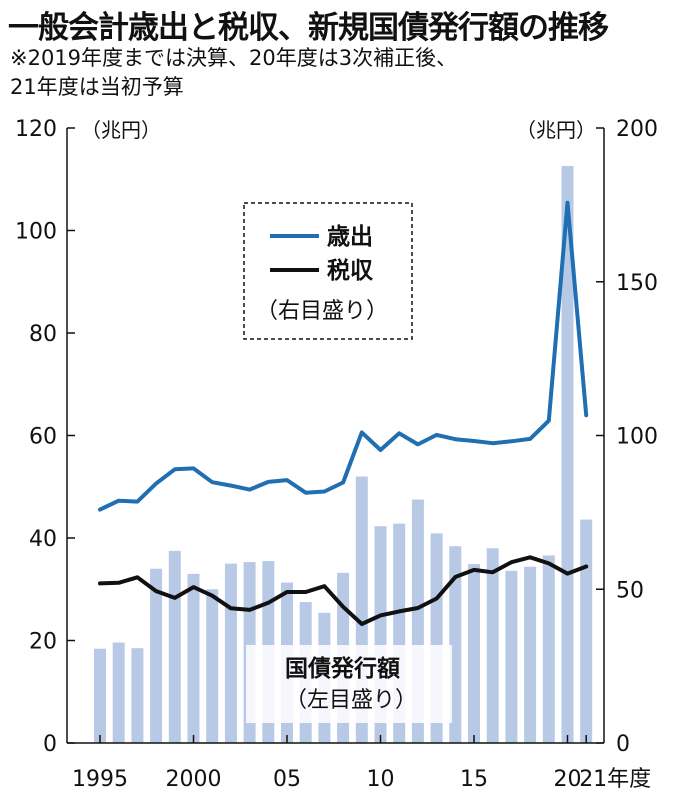 The width and height of the screenshot is (681, 800). Describe the element at coordinates (100, 779) in the screenshot. I see `x-tick-label-1995: 1995` at that location.